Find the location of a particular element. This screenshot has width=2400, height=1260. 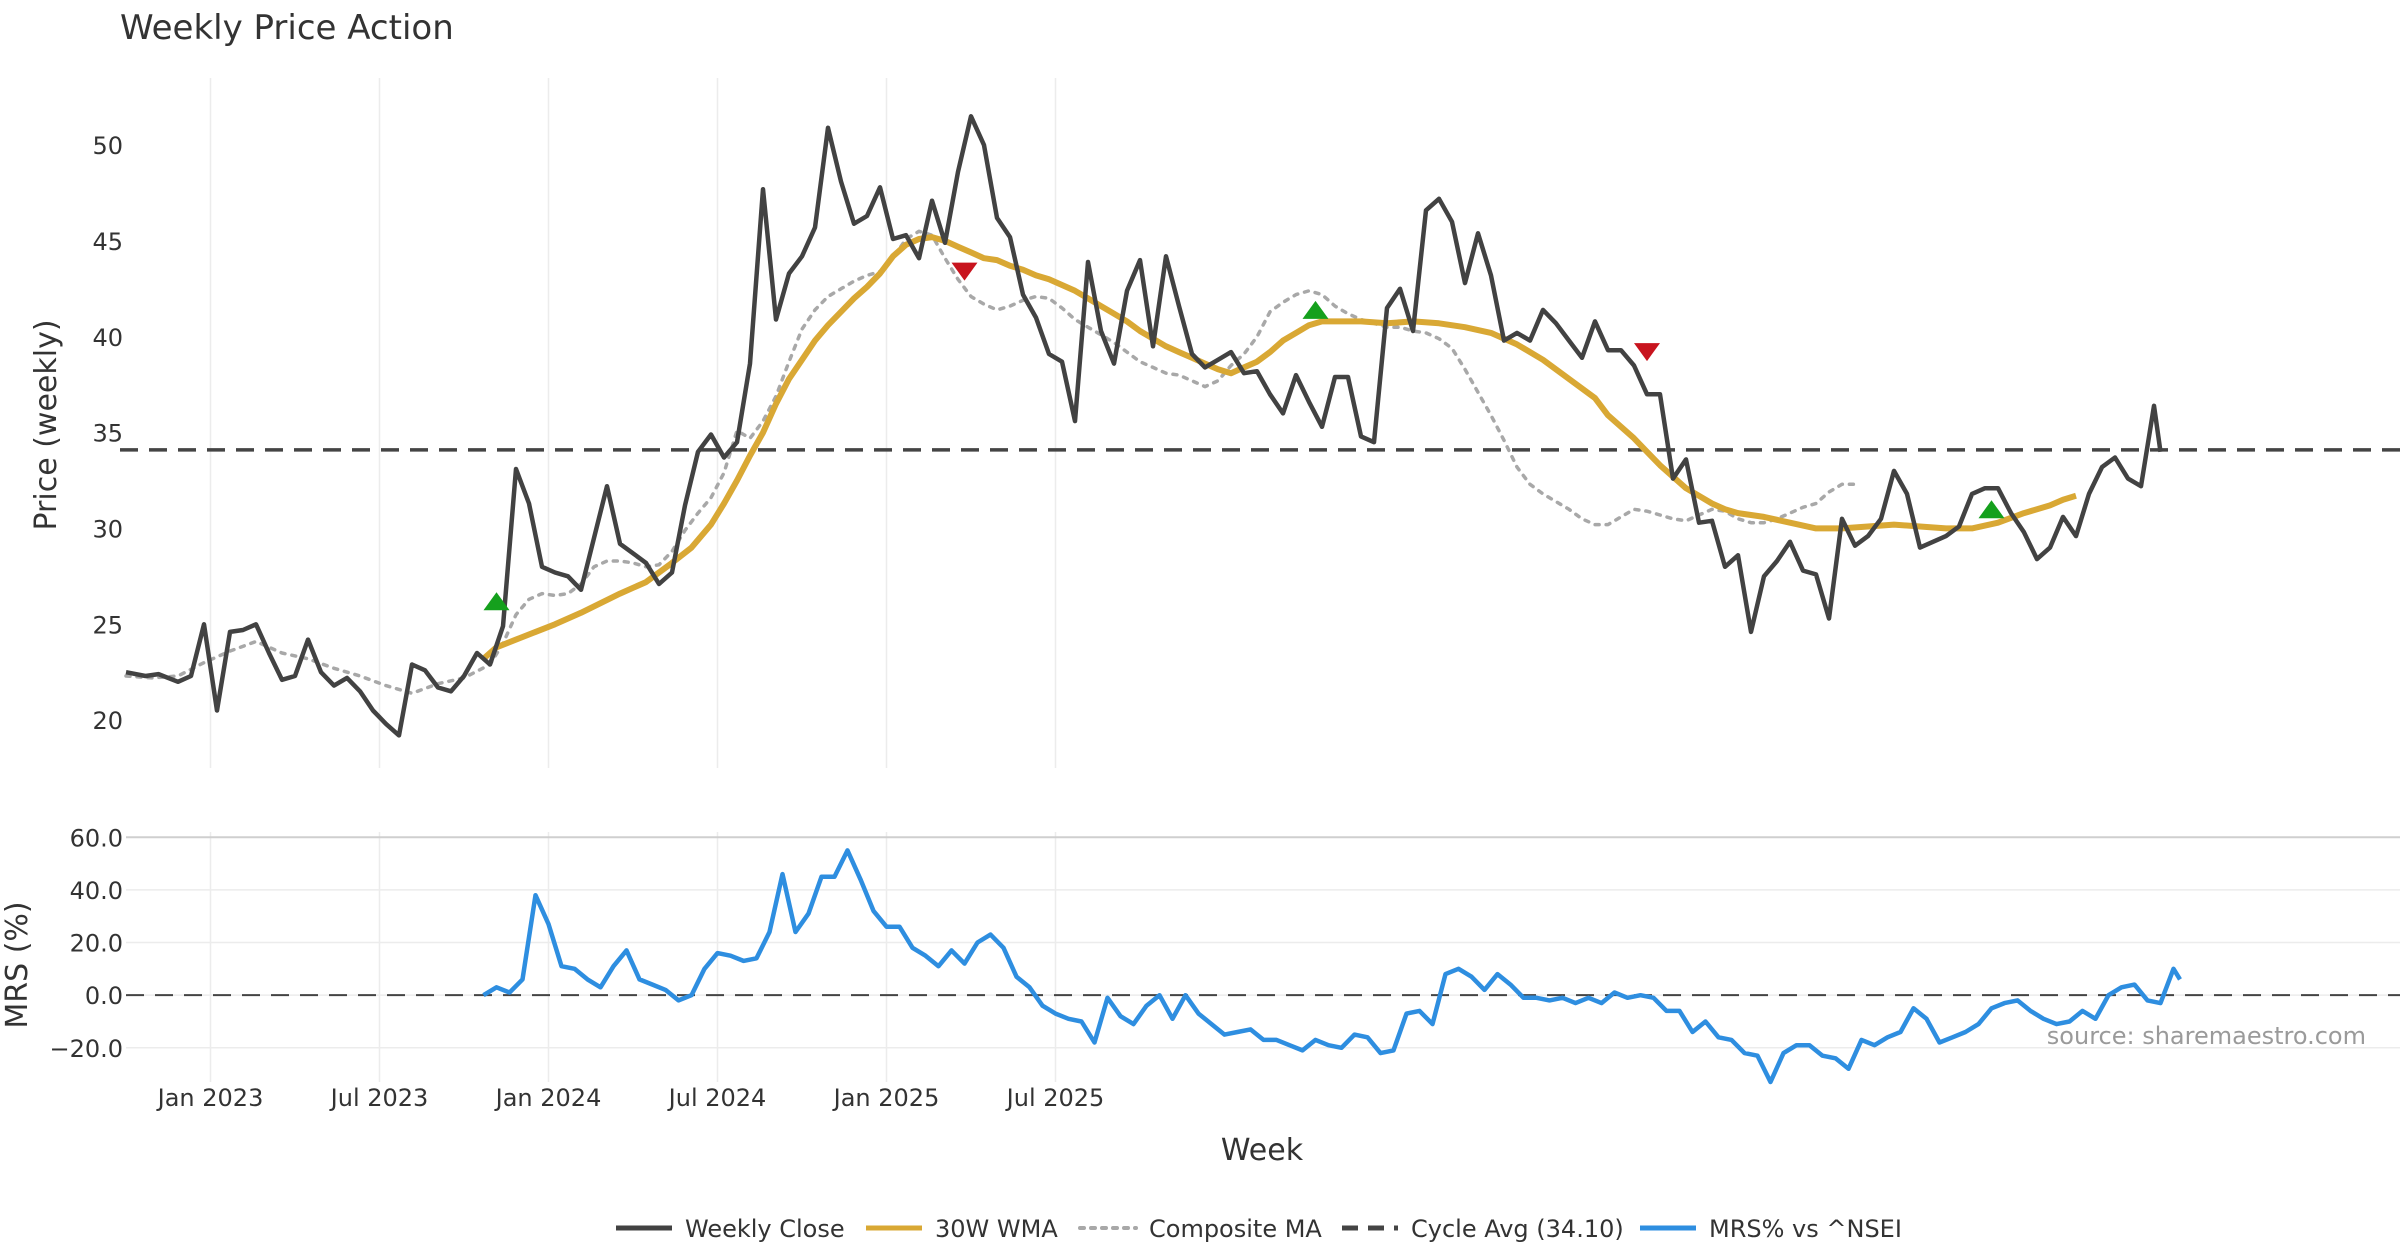

legend-label: MRS% vs ^NSEI is located at coordinates (1805, 1229).